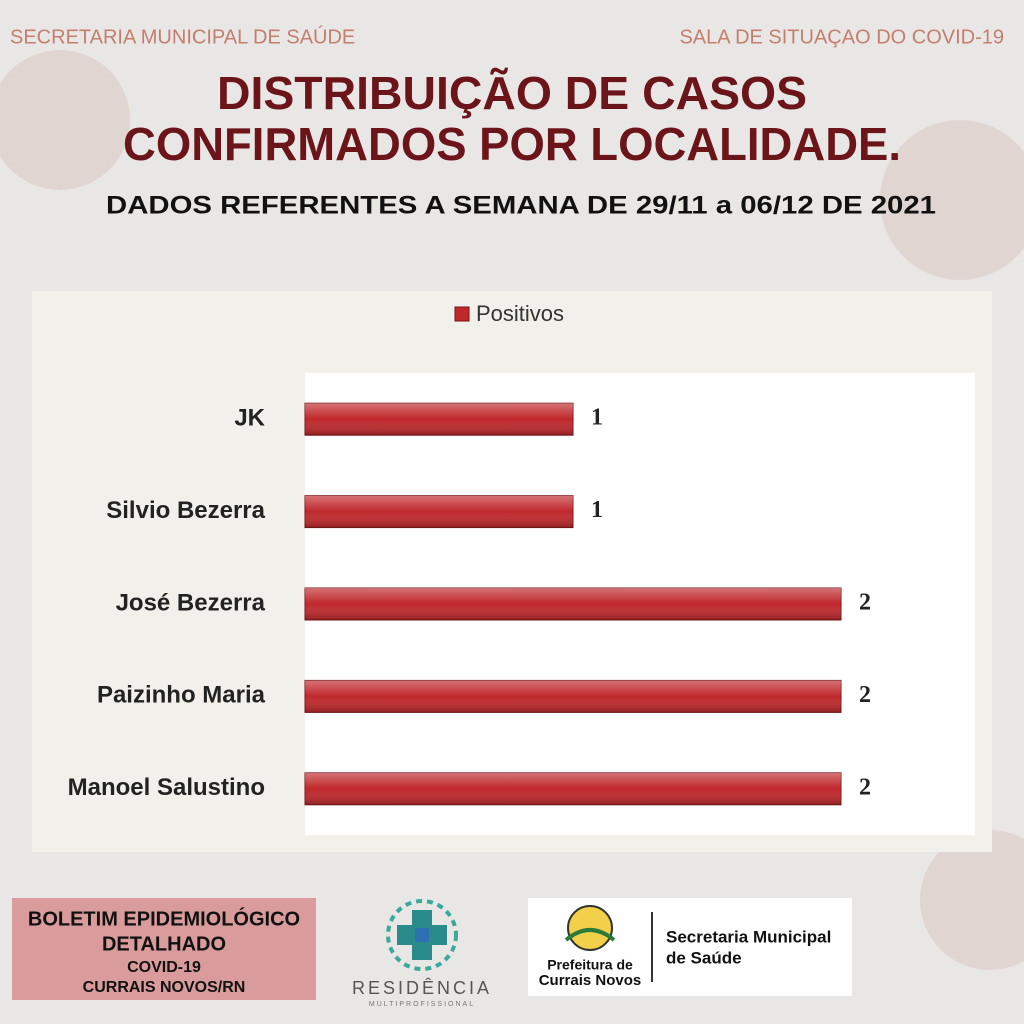  What do you see at coordinates (520, 313) in the screenshot?
I see `legend-label: Positivos` at bounding box center [520, 313].